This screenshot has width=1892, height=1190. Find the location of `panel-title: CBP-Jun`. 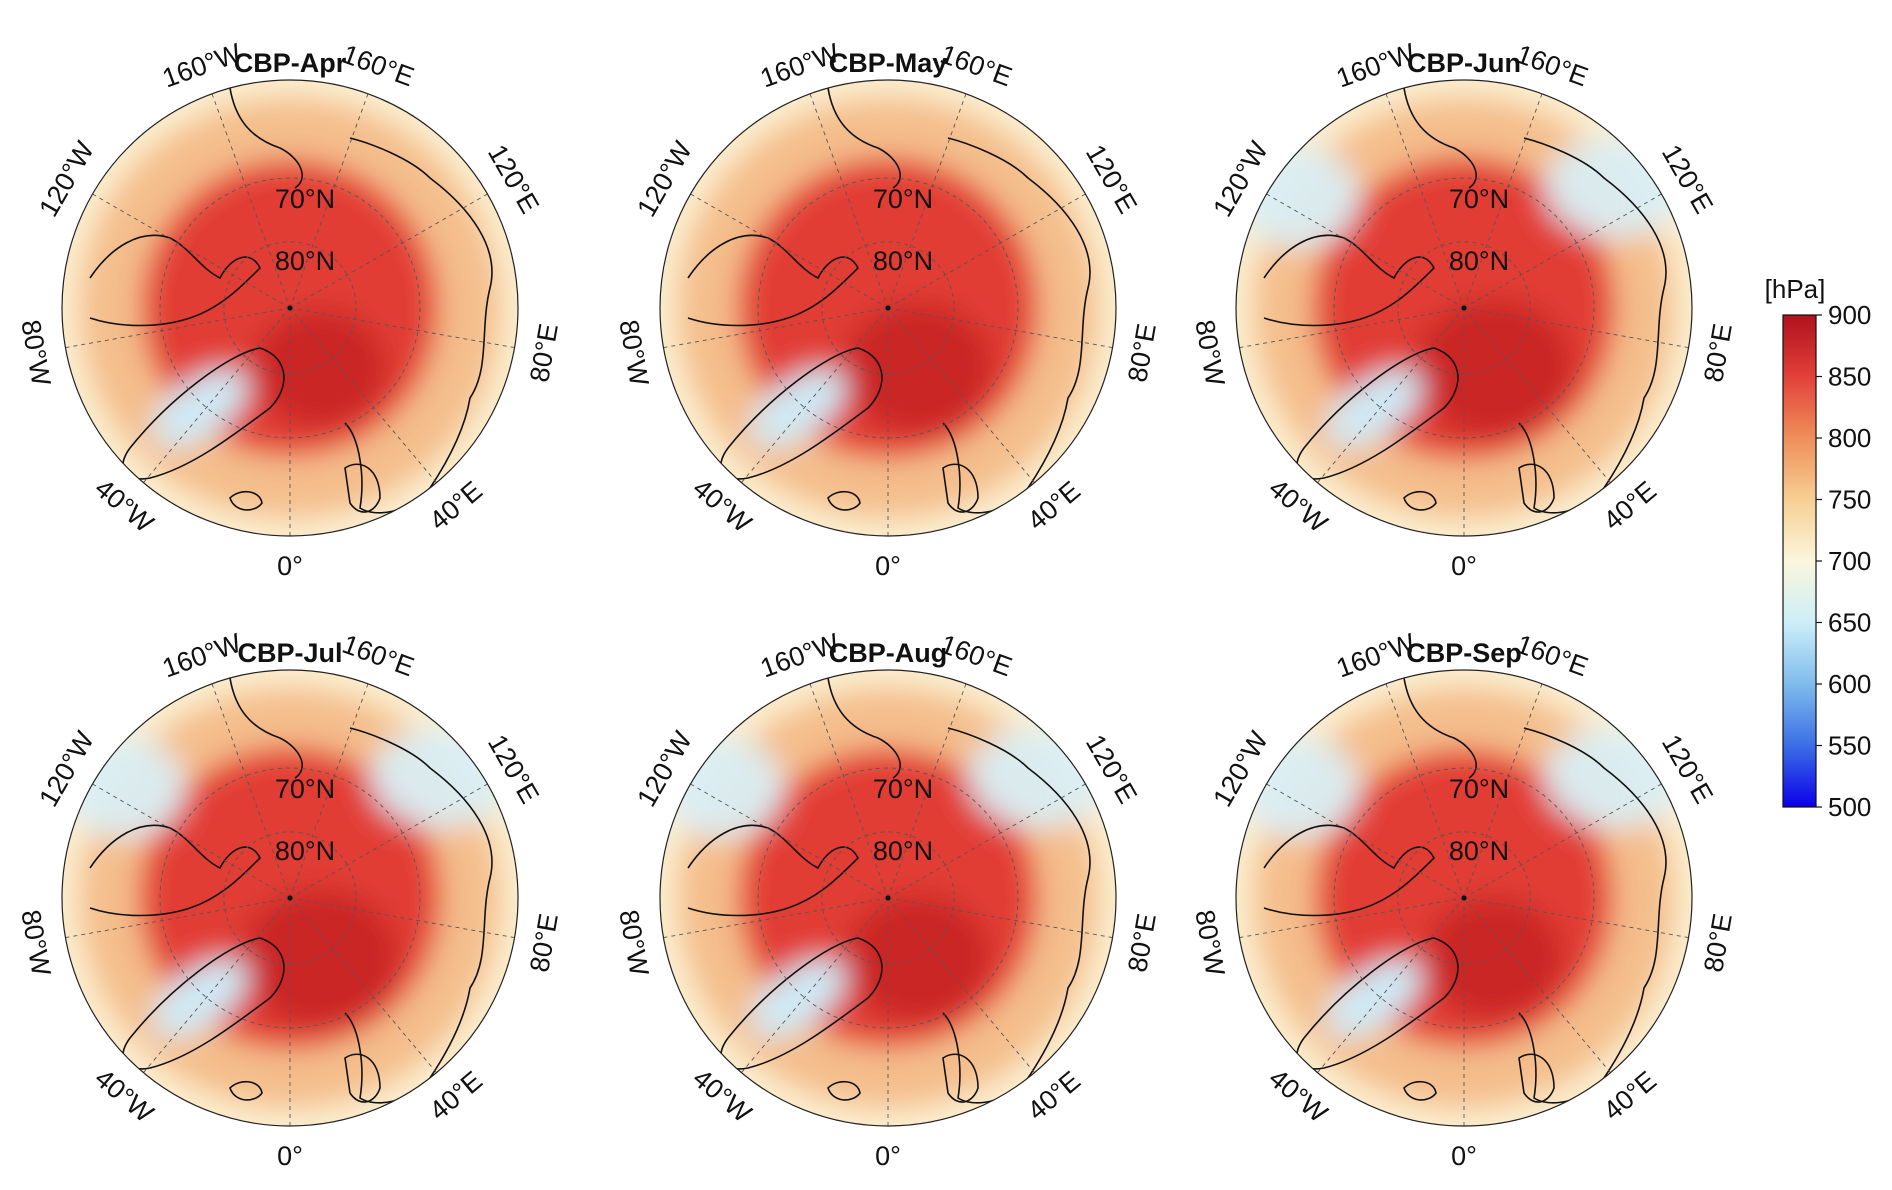

panel-title: CBP-Jun is located at coordinates (1464, 63).